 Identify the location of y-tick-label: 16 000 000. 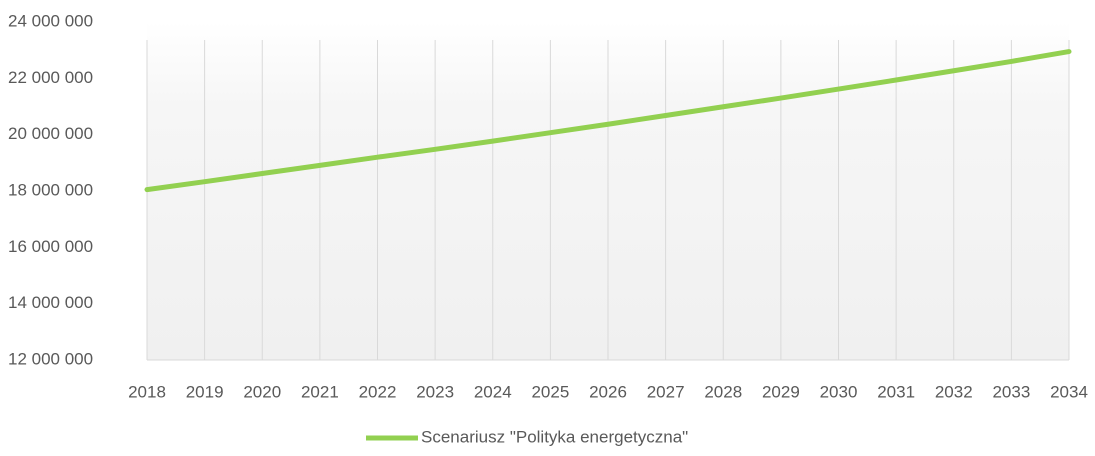
(50, 246).